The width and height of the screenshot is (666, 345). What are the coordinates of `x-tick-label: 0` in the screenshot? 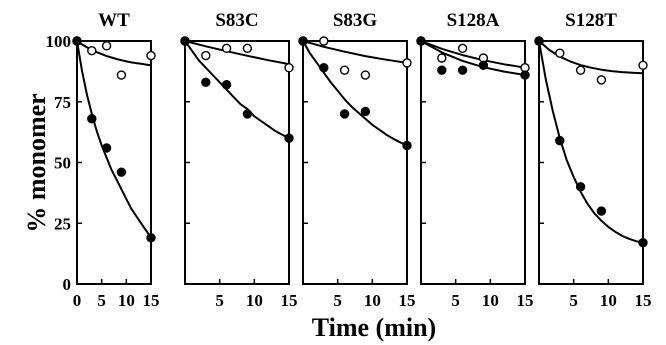 It's located at (77, 300).